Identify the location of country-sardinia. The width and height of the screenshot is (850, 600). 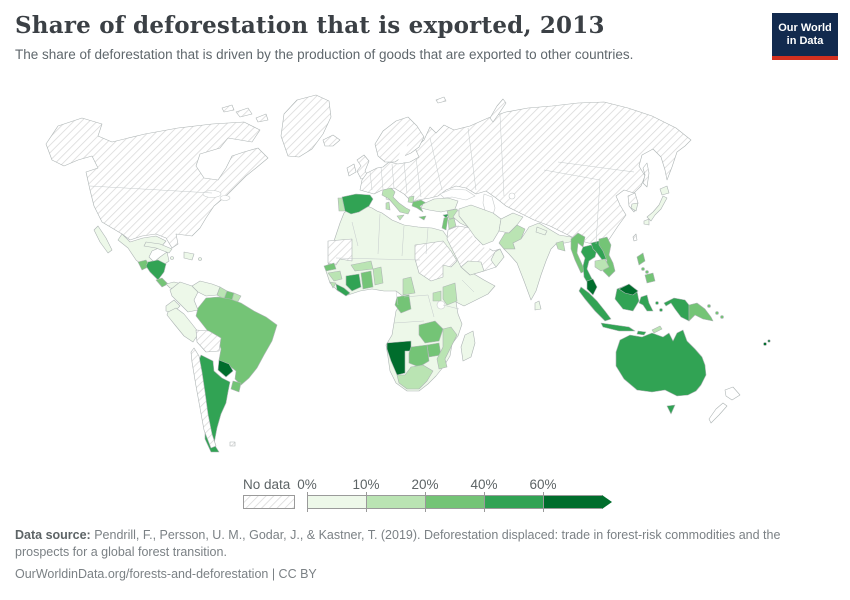
(388, 206).